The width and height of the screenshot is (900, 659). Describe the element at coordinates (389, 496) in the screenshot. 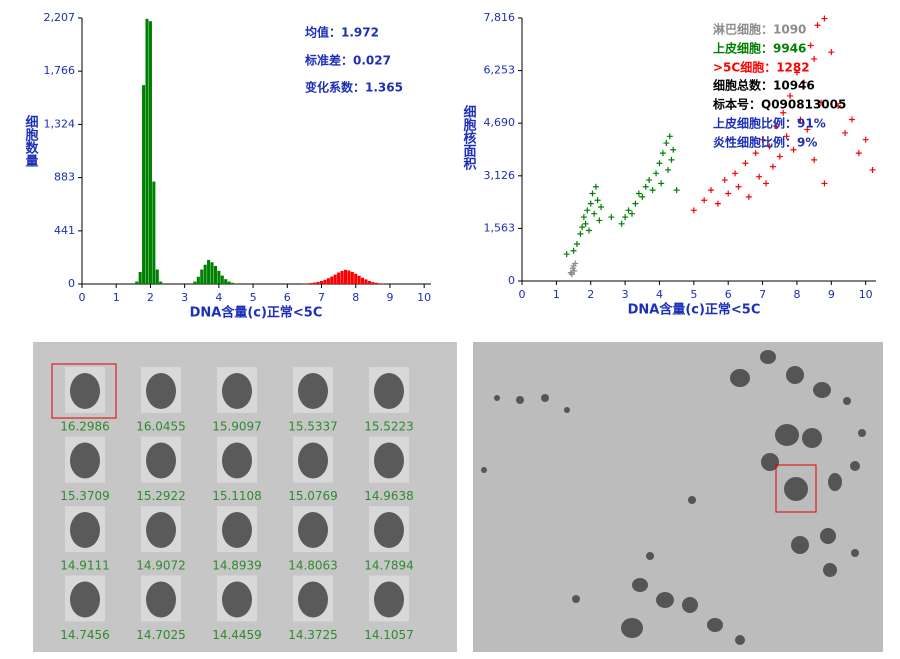

I see `cell-score: 14.9638` at that location.